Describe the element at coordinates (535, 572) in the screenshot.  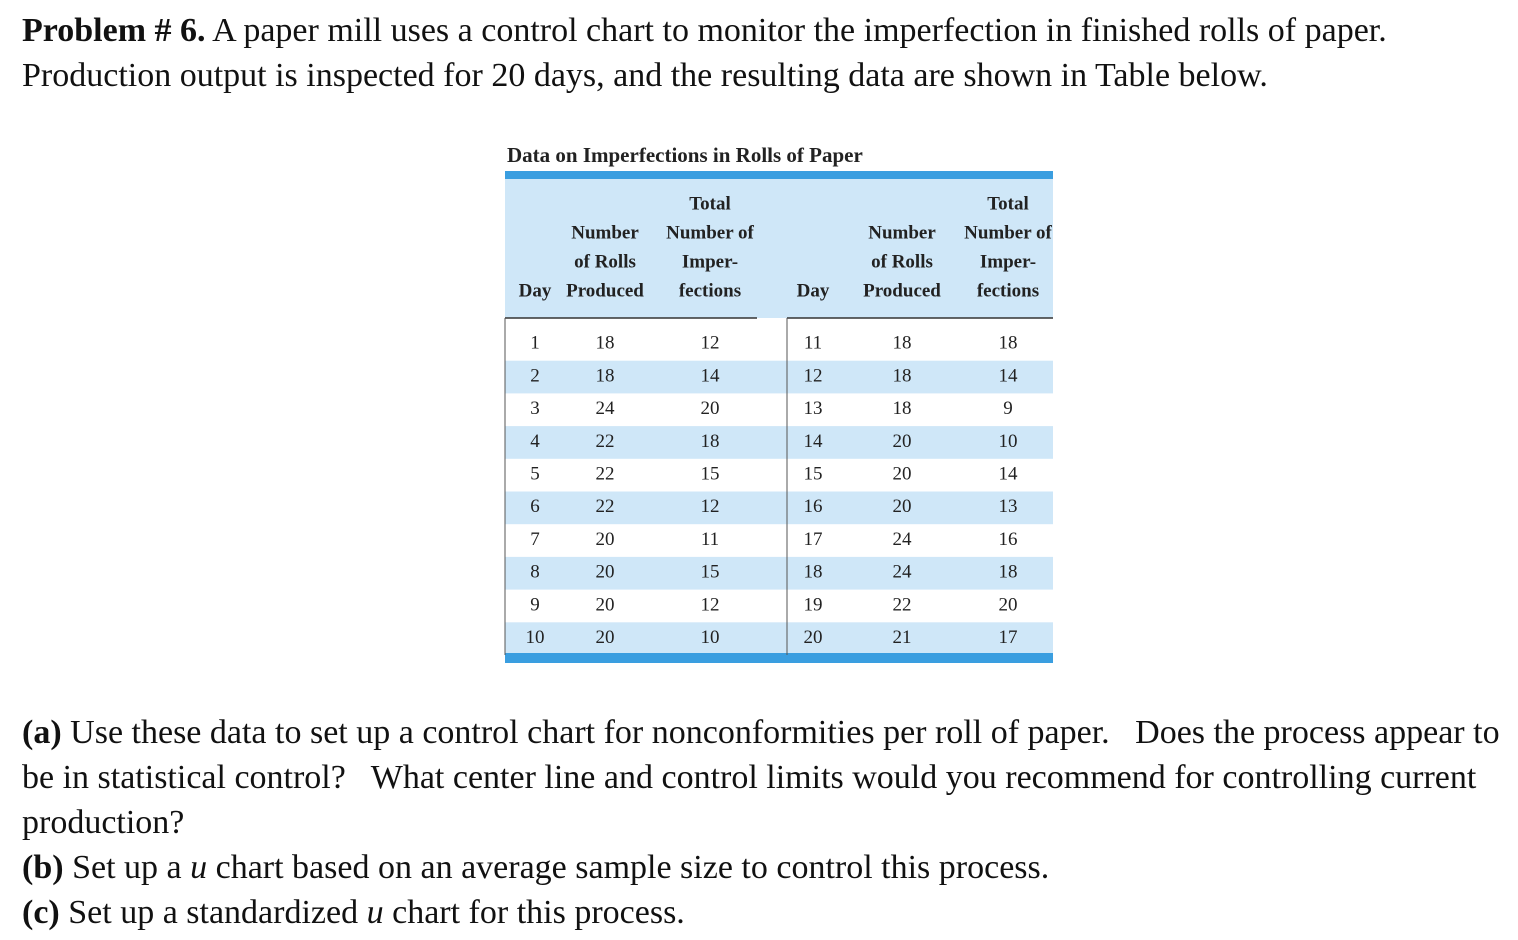
I see `table-cell: 8` at that location.